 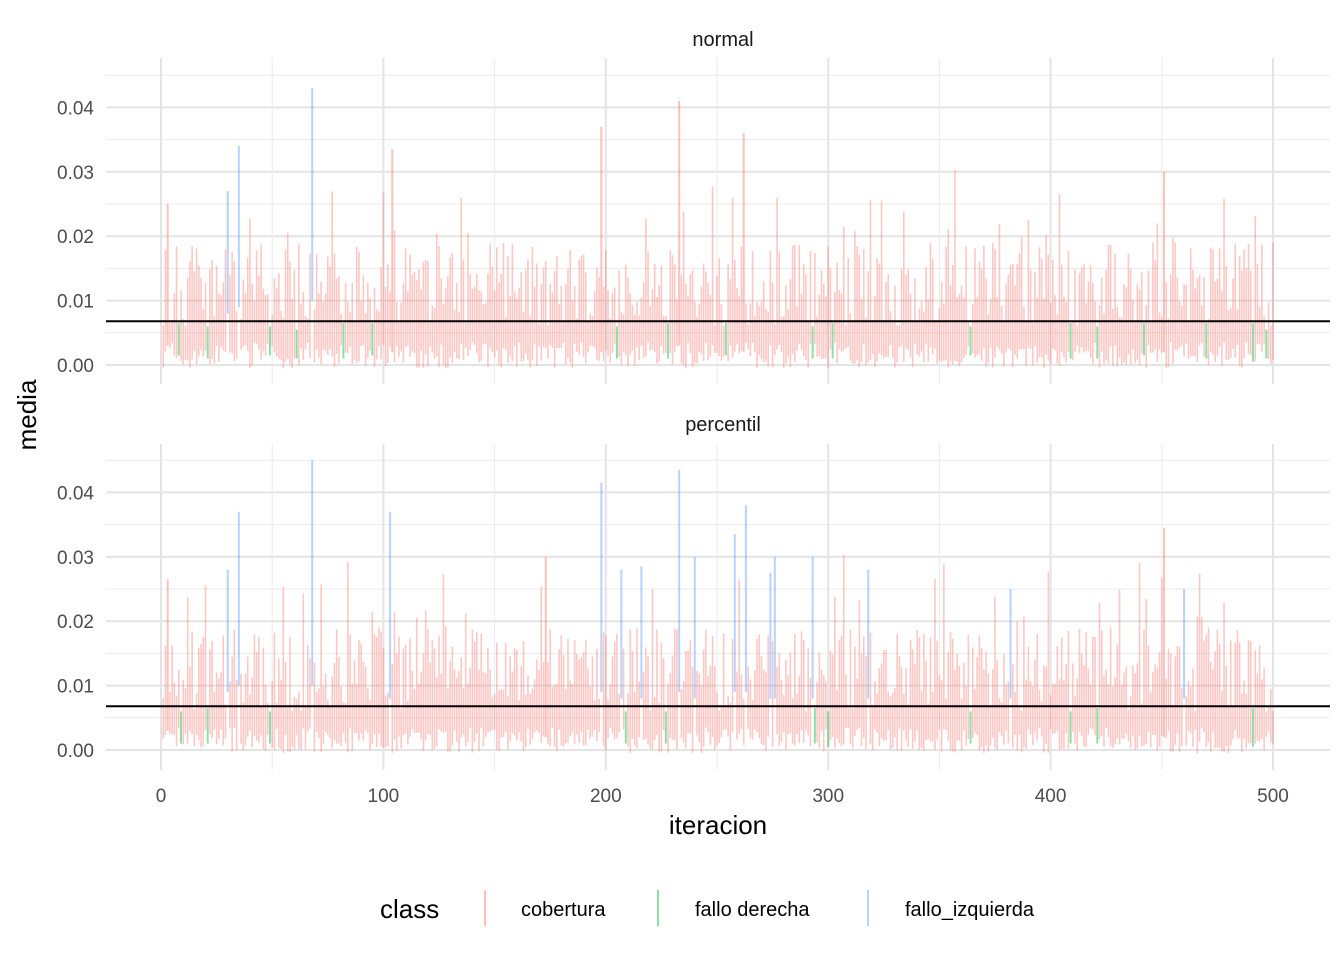 I want to click on x-tick-labels: 0 100 200 300 400 500, so click(x=722, y=796).